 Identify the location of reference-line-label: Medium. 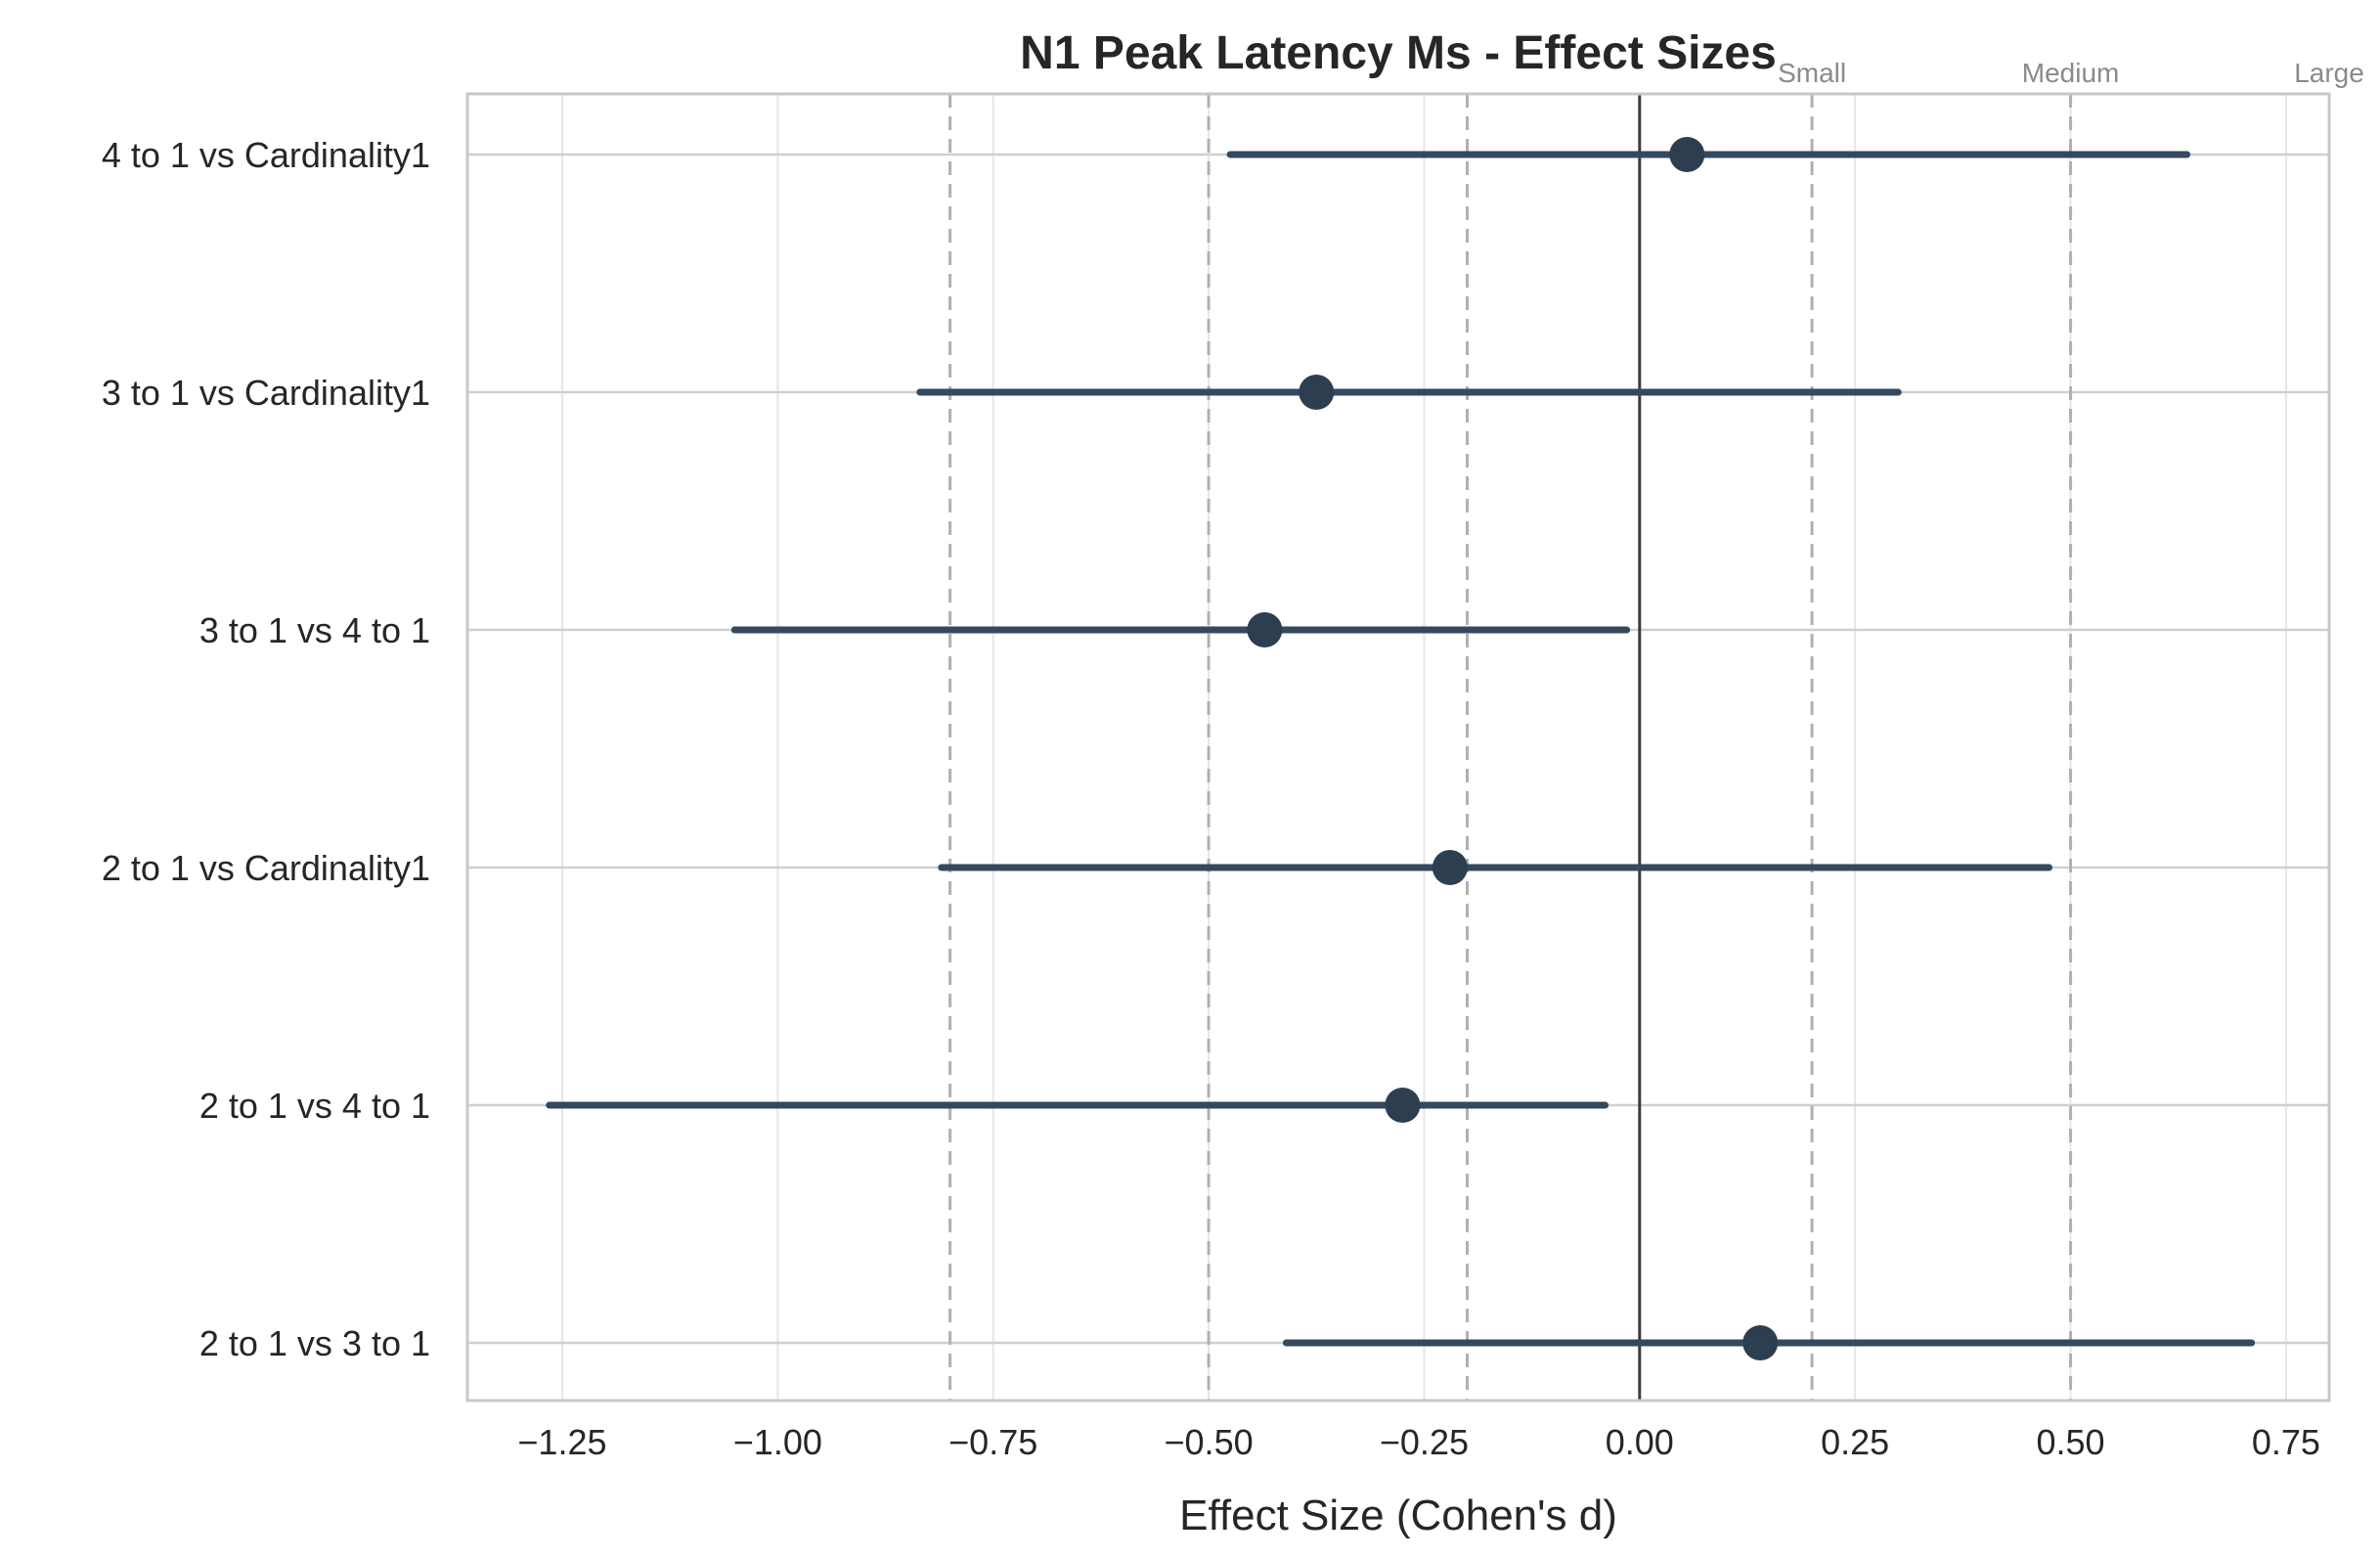
(2071, 73).